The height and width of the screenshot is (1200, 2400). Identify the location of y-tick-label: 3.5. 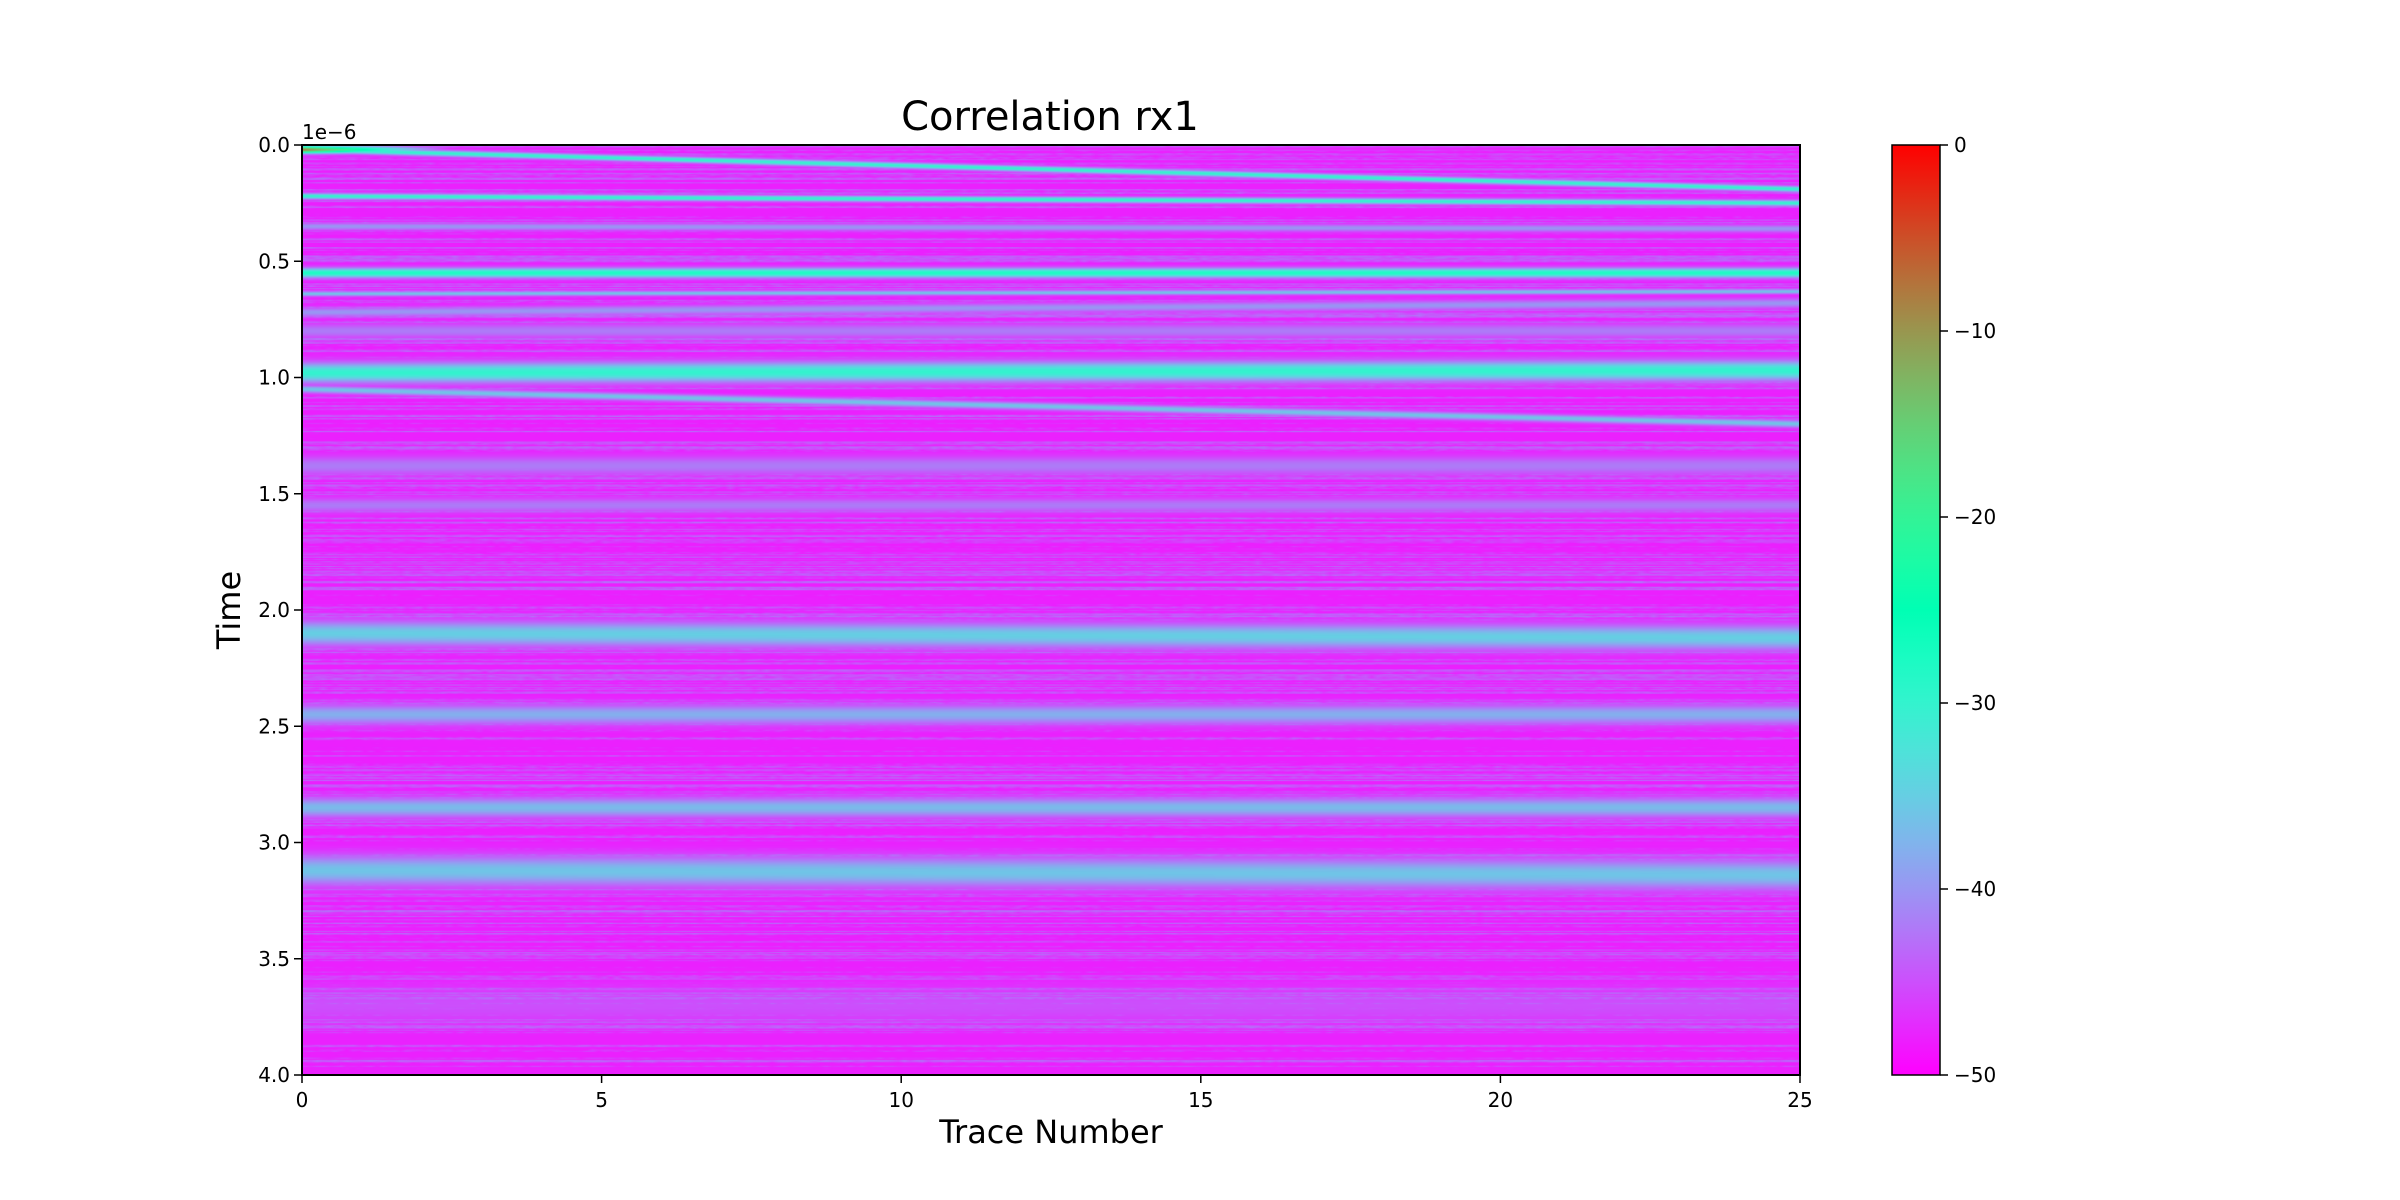
(274, 959).